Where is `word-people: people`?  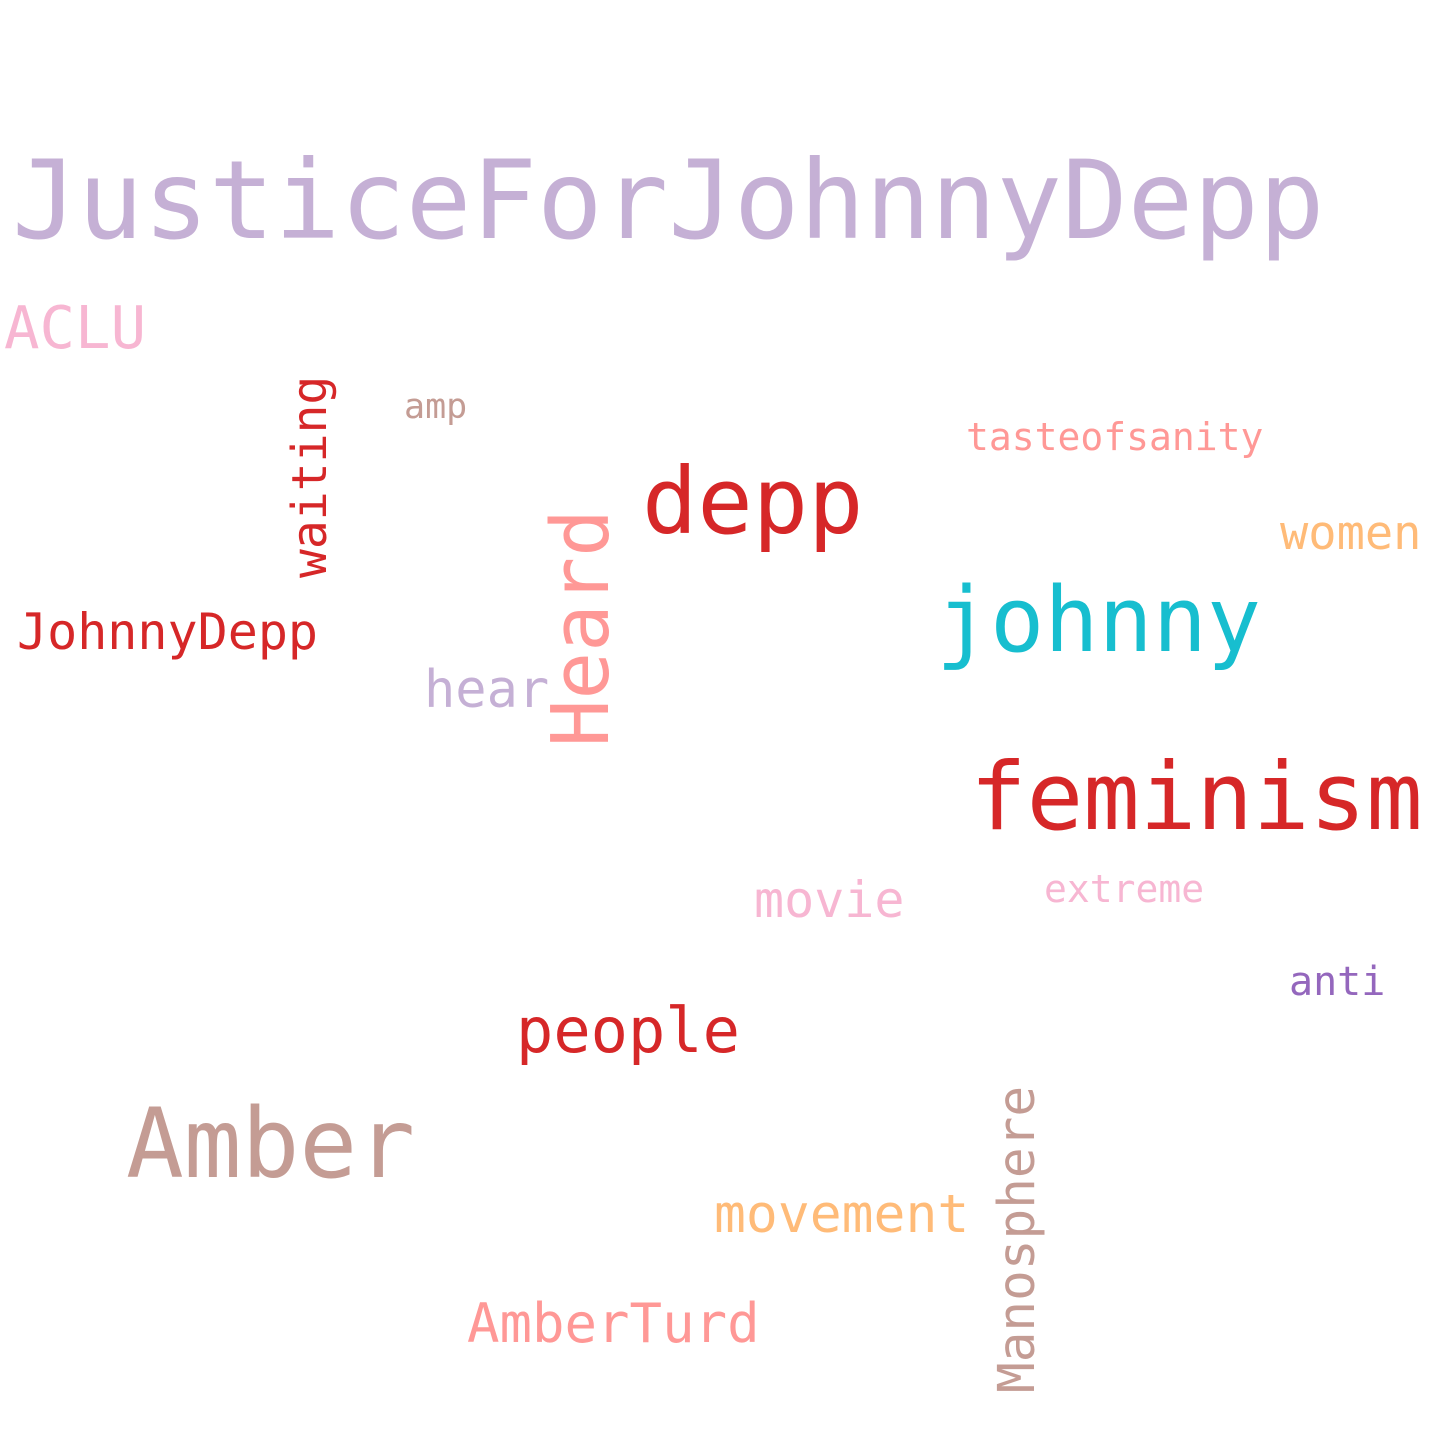
word-people: people is located at coordinates (628, 1030).